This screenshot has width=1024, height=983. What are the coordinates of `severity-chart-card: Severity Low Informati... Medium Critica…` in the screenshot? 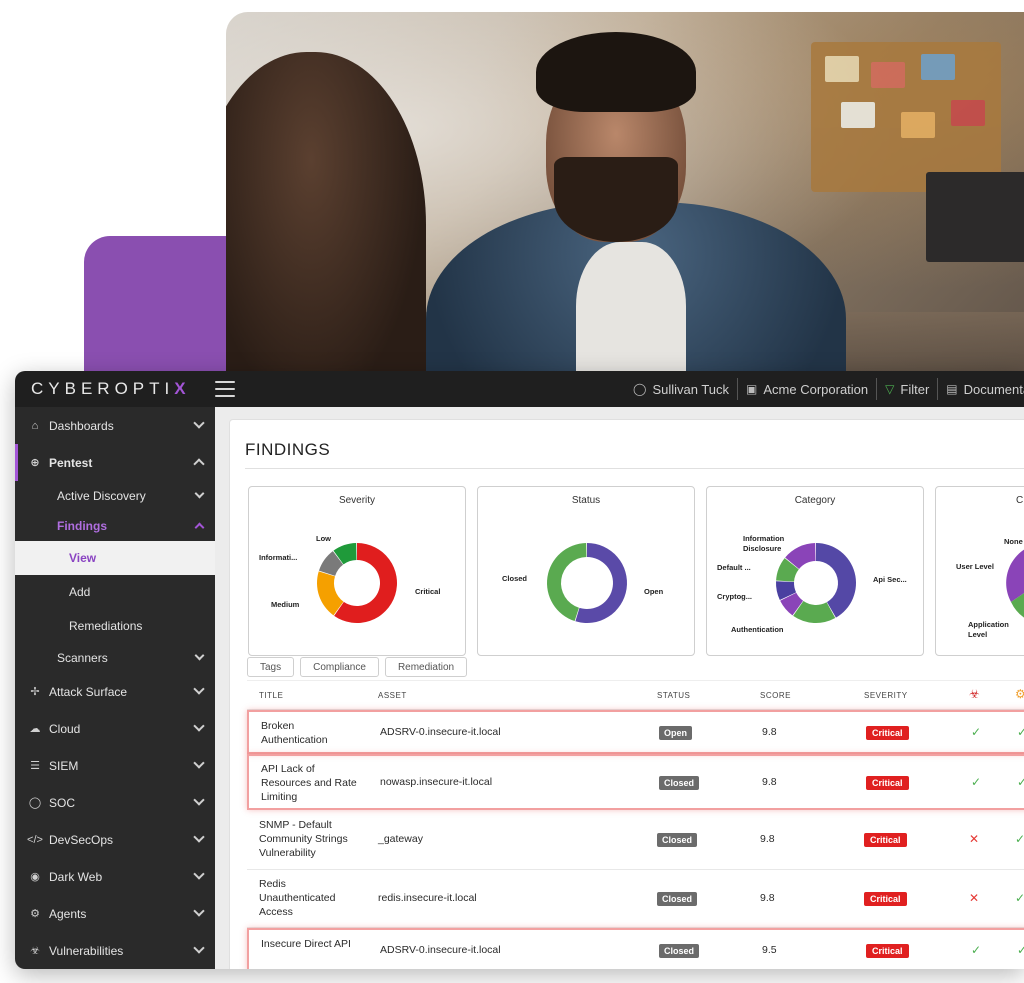 It's located at (357, 571).